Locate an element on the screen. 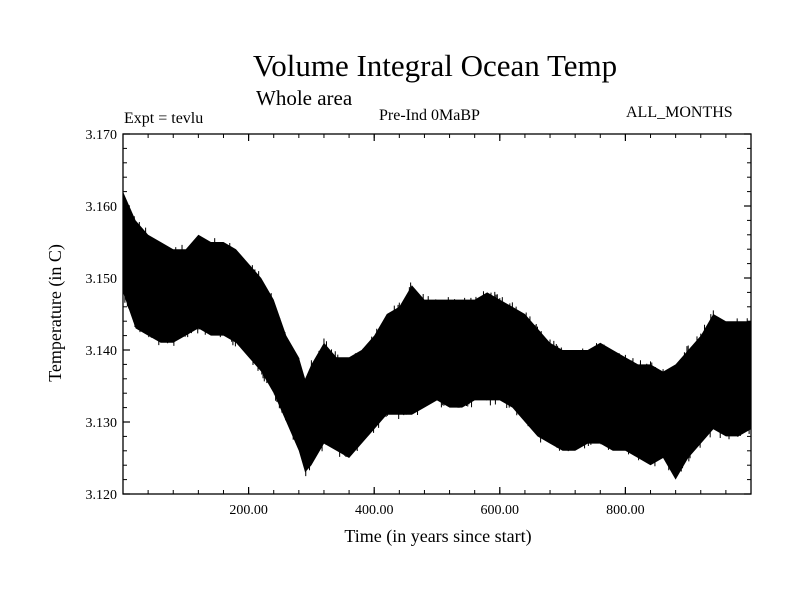 Image resolution: width=800 pixels, height=600 pixels. months-label: ALL_MONTHS is located at coordinates (679, 112).